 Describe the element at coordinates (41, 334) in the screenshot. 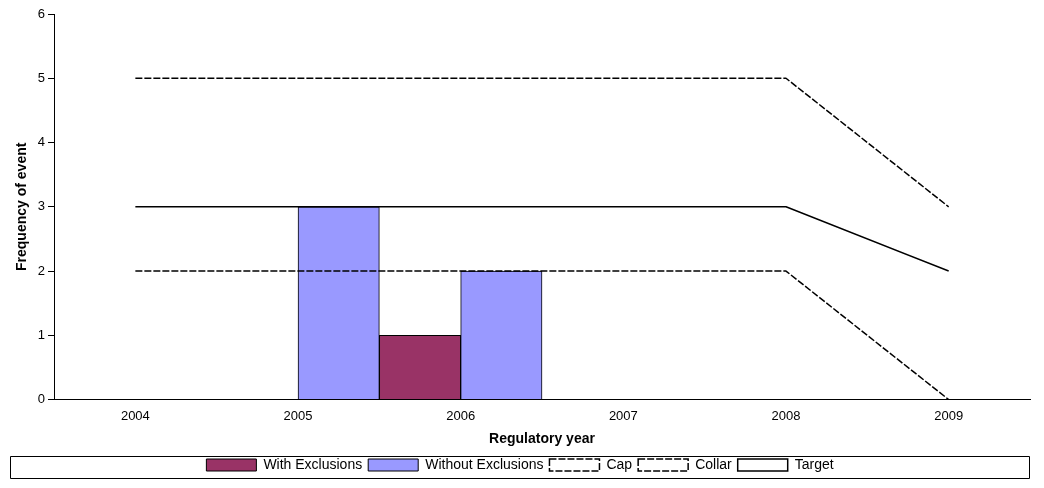

I see `y-tick-label: 1` at that location.